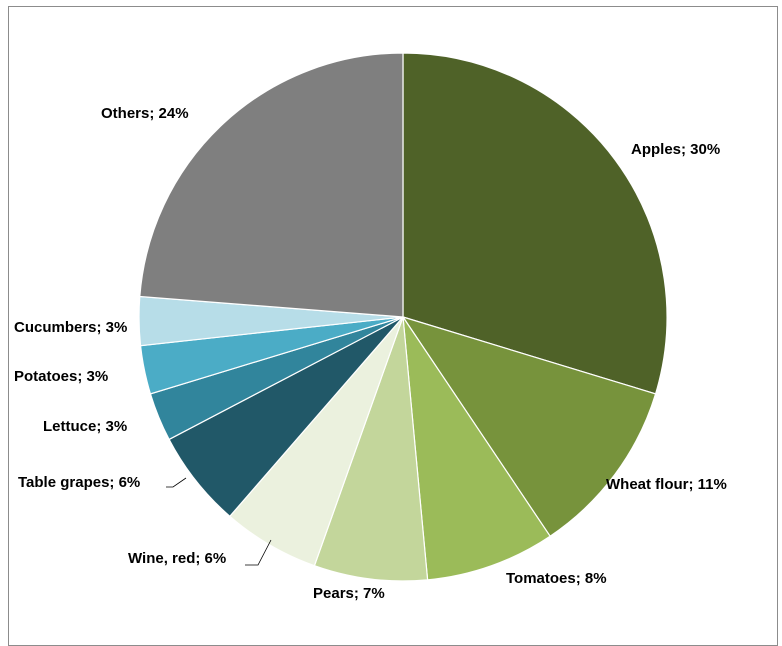 The width and height of the screenshot is (782, 646). Describe the element at coordinates (371, 449) in the screenshot. I see `pie-slice-pears` at that location.